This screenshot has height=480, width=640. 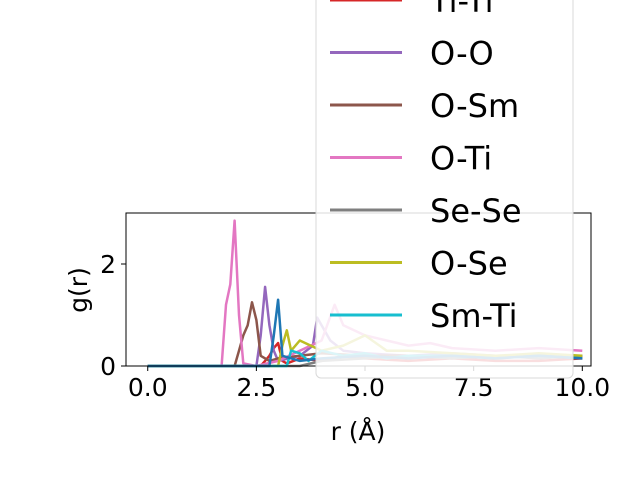 I want to click on x-tick-label: 2.5, so click(x=256, y=387).